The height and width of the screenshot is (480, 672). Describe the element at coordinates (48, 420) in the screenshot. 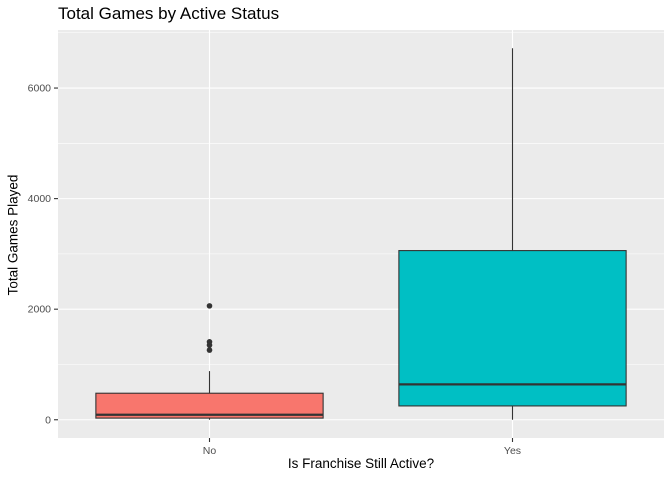

I see `y-tick-label: 0` at that location.